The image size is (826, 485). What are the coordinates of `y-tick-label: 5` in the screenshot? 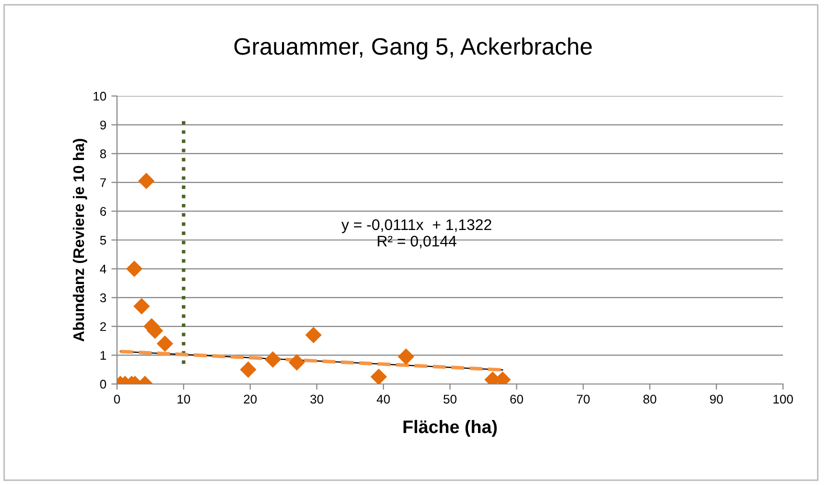 It's located at (103, 240).